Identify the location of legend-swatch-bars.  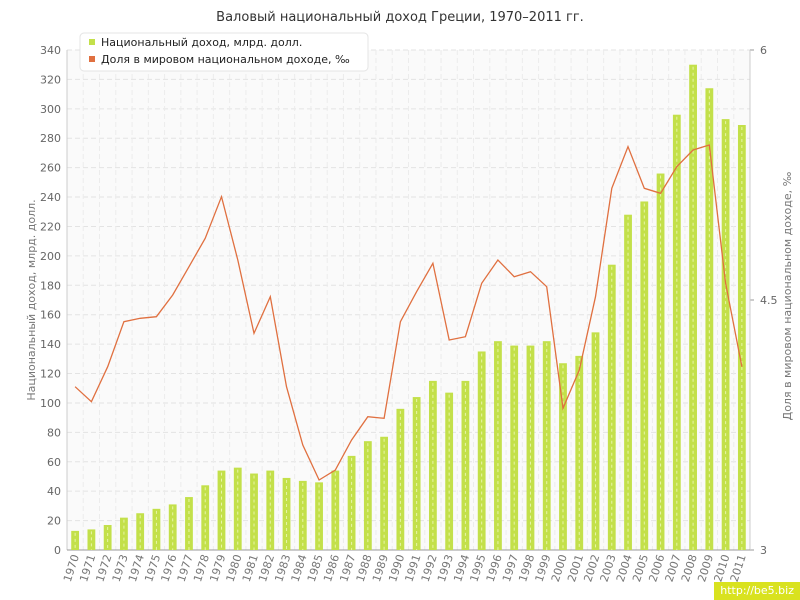
(92, 42).